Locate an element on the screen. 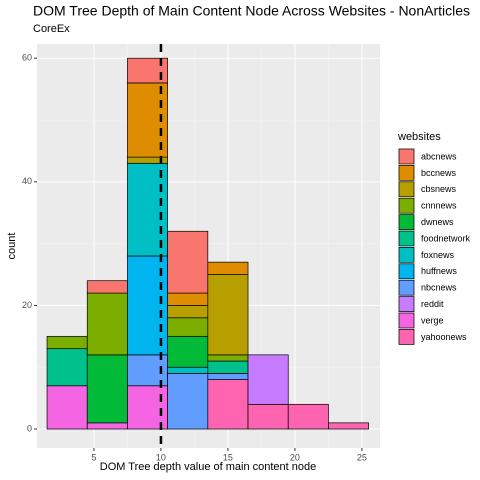  x-tick-label: 25 is located at coordinates (362, 457).